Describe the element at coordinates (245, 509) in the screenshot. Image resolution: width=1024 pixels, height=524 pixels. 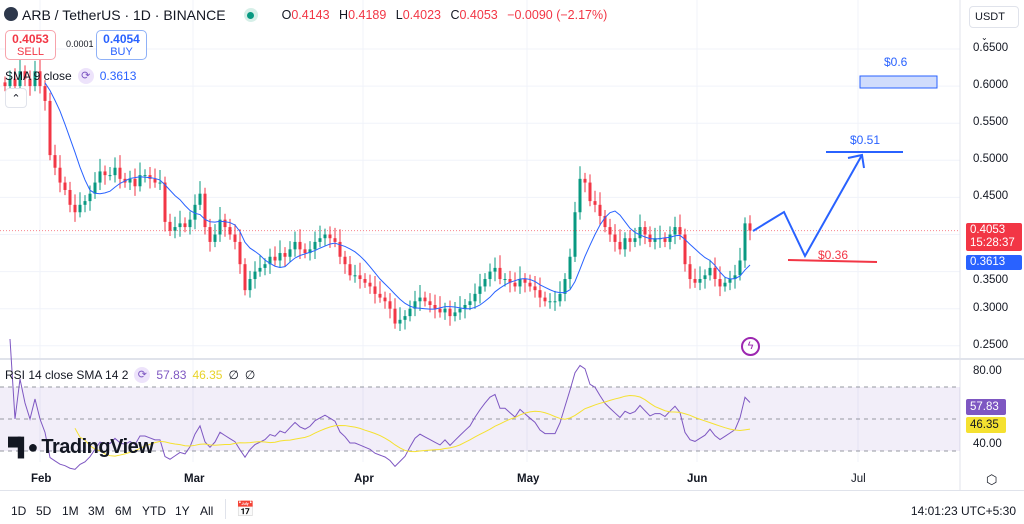
I see `goto-date-icon: 📅` at that location.